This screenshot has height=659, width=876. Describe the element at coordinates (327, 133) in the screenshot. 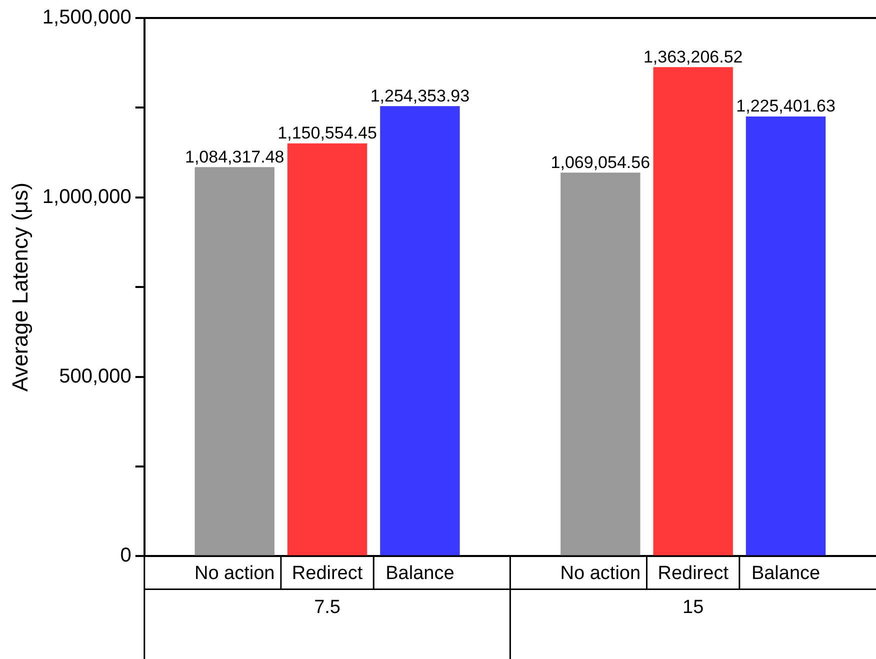

I see `data-label: 1,150,554.45` at that location.